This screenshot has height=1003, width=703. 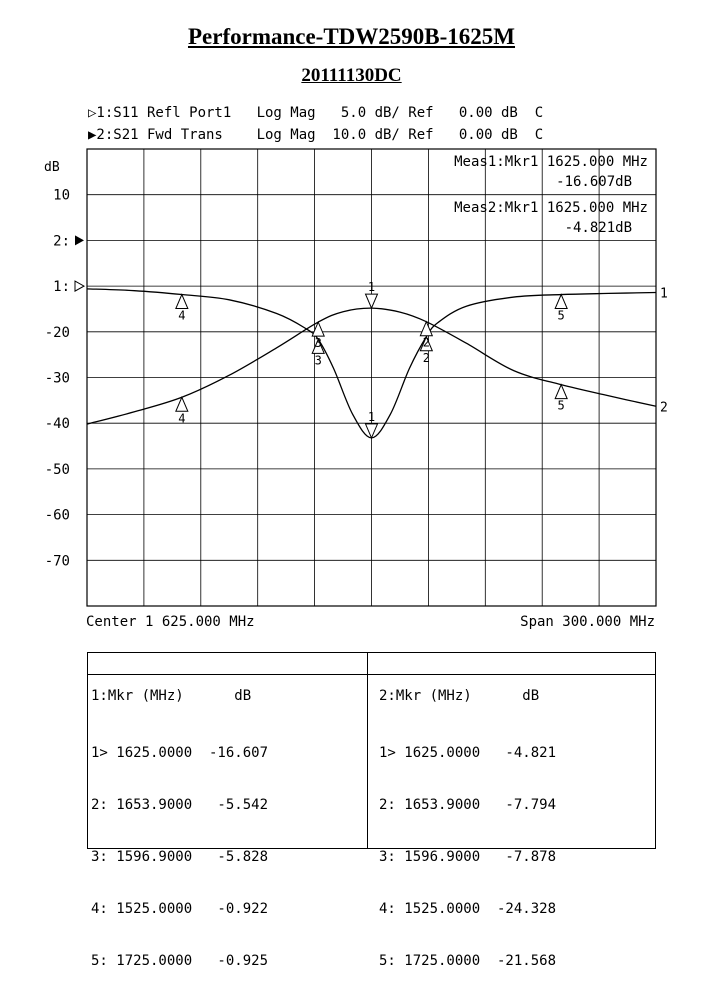 I want to click on meas1-label: Meas1:Mkr1 1625.000 MHz, so click(x=551, y=162).